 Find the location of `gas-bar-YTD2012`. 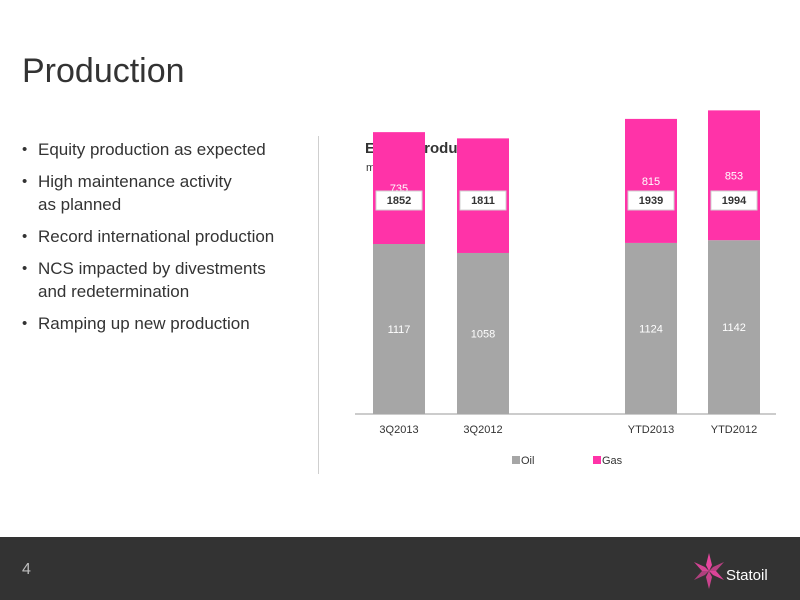

gas-bar-YTD2012 is located at coordinates (734, 175).